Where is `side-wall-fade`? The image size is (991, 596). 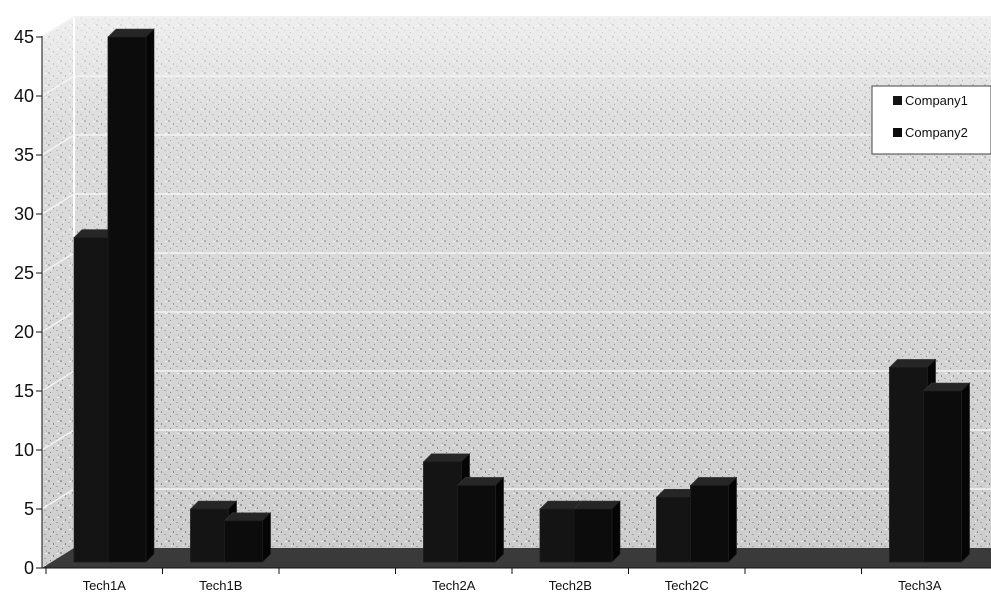 side-wall-fade is located at coordinates (58, 292).